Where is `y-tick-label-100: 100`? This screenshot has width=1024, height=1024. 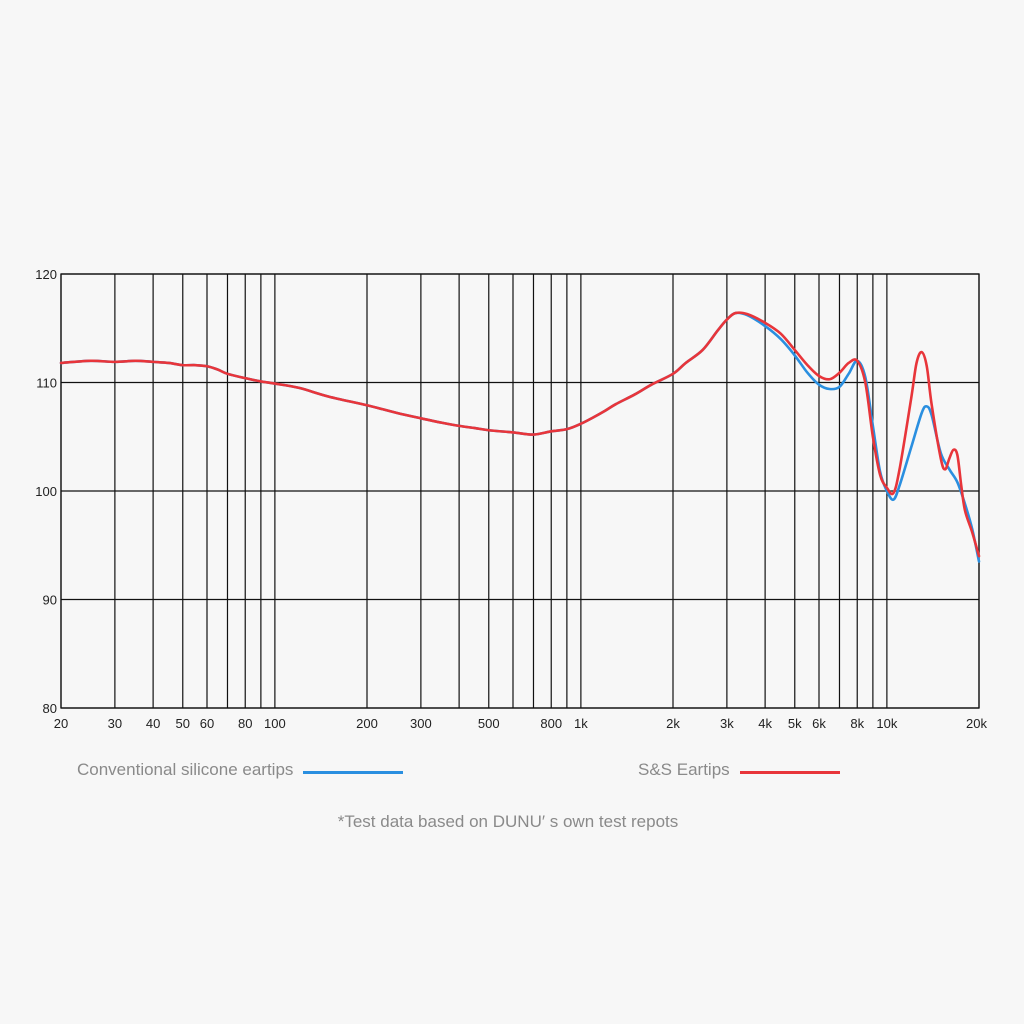
y-tick-label-100: 100 is located at coordinates (46, 491).